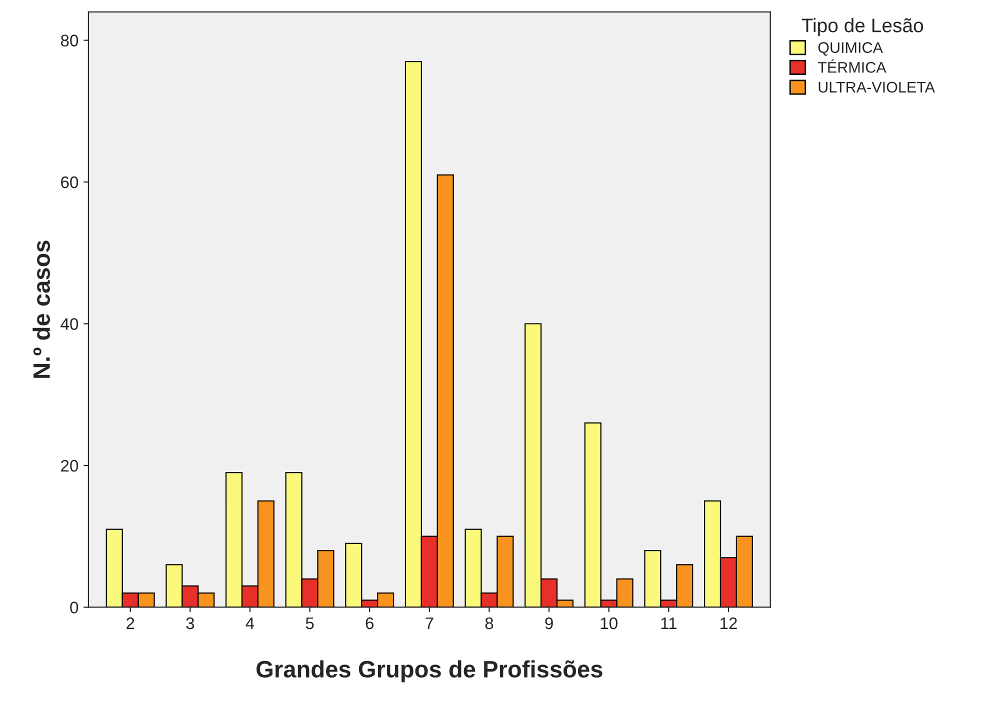 This screenshot has height=702, width=994. What do you see at coordinates (877, 87) in the screenshot?
I see `legend-label: ULTRA-VIOLETA` at bounding box center [877, 87].